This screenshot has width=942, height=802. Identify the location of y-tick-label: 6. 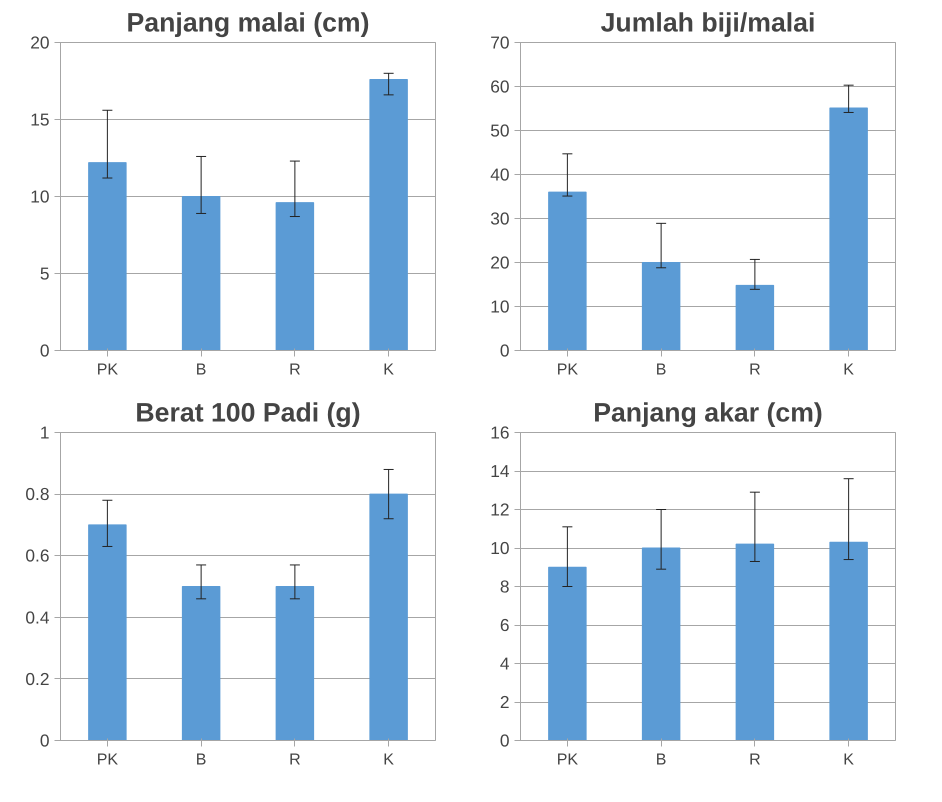
(505, 625).